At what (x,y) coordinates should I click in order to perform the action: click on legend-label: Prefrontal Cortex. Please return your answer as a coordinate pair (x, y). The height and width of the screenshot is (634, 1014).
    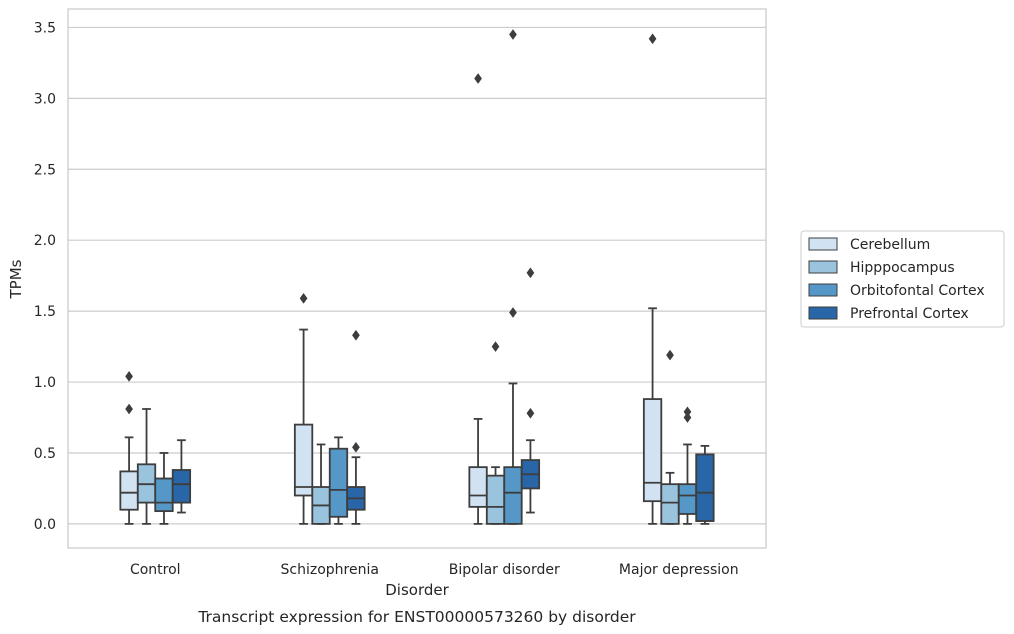
    Looking at the image, I should click on (909, 314).